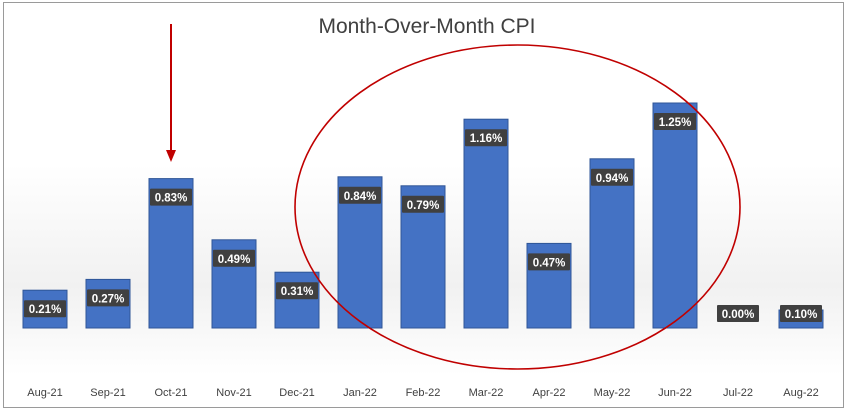  What do you see at coordinates (675, 393) in the screenshot?
I see `x-tick-label: Jun-22` at bounding box center [675, 393].